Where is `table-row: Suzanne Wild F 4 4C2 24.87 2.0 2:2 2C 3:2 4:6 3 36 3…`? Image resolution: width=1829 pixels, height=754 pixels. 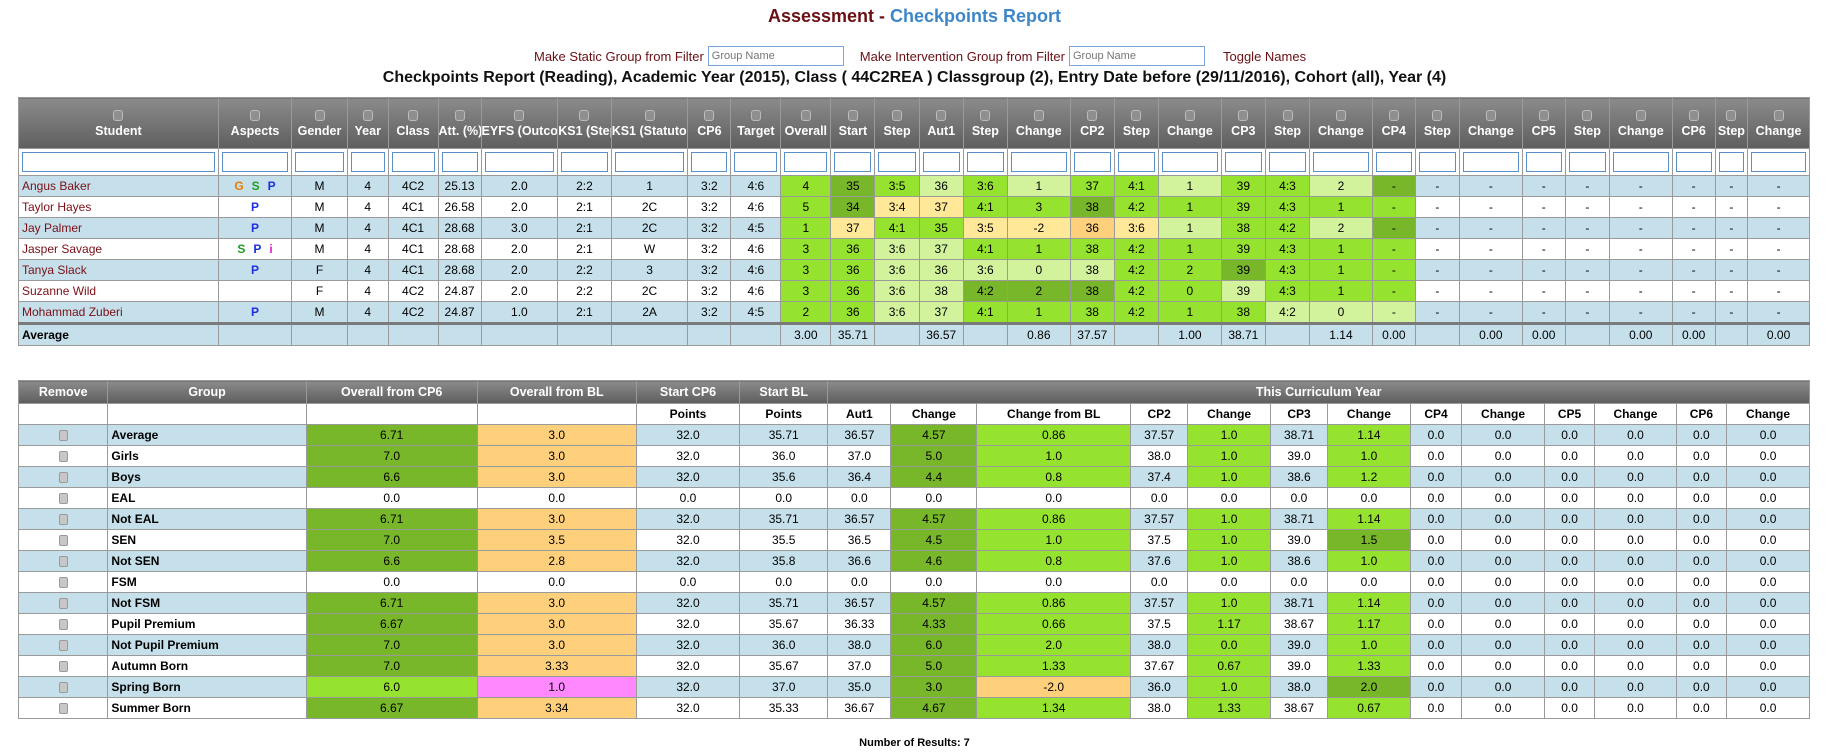
table-row: Suzanne Wild F 4 4C2 24.87 2.0 2:2 2C 3:2 4:6 3 36 3… is located at coordinates (914, 291).